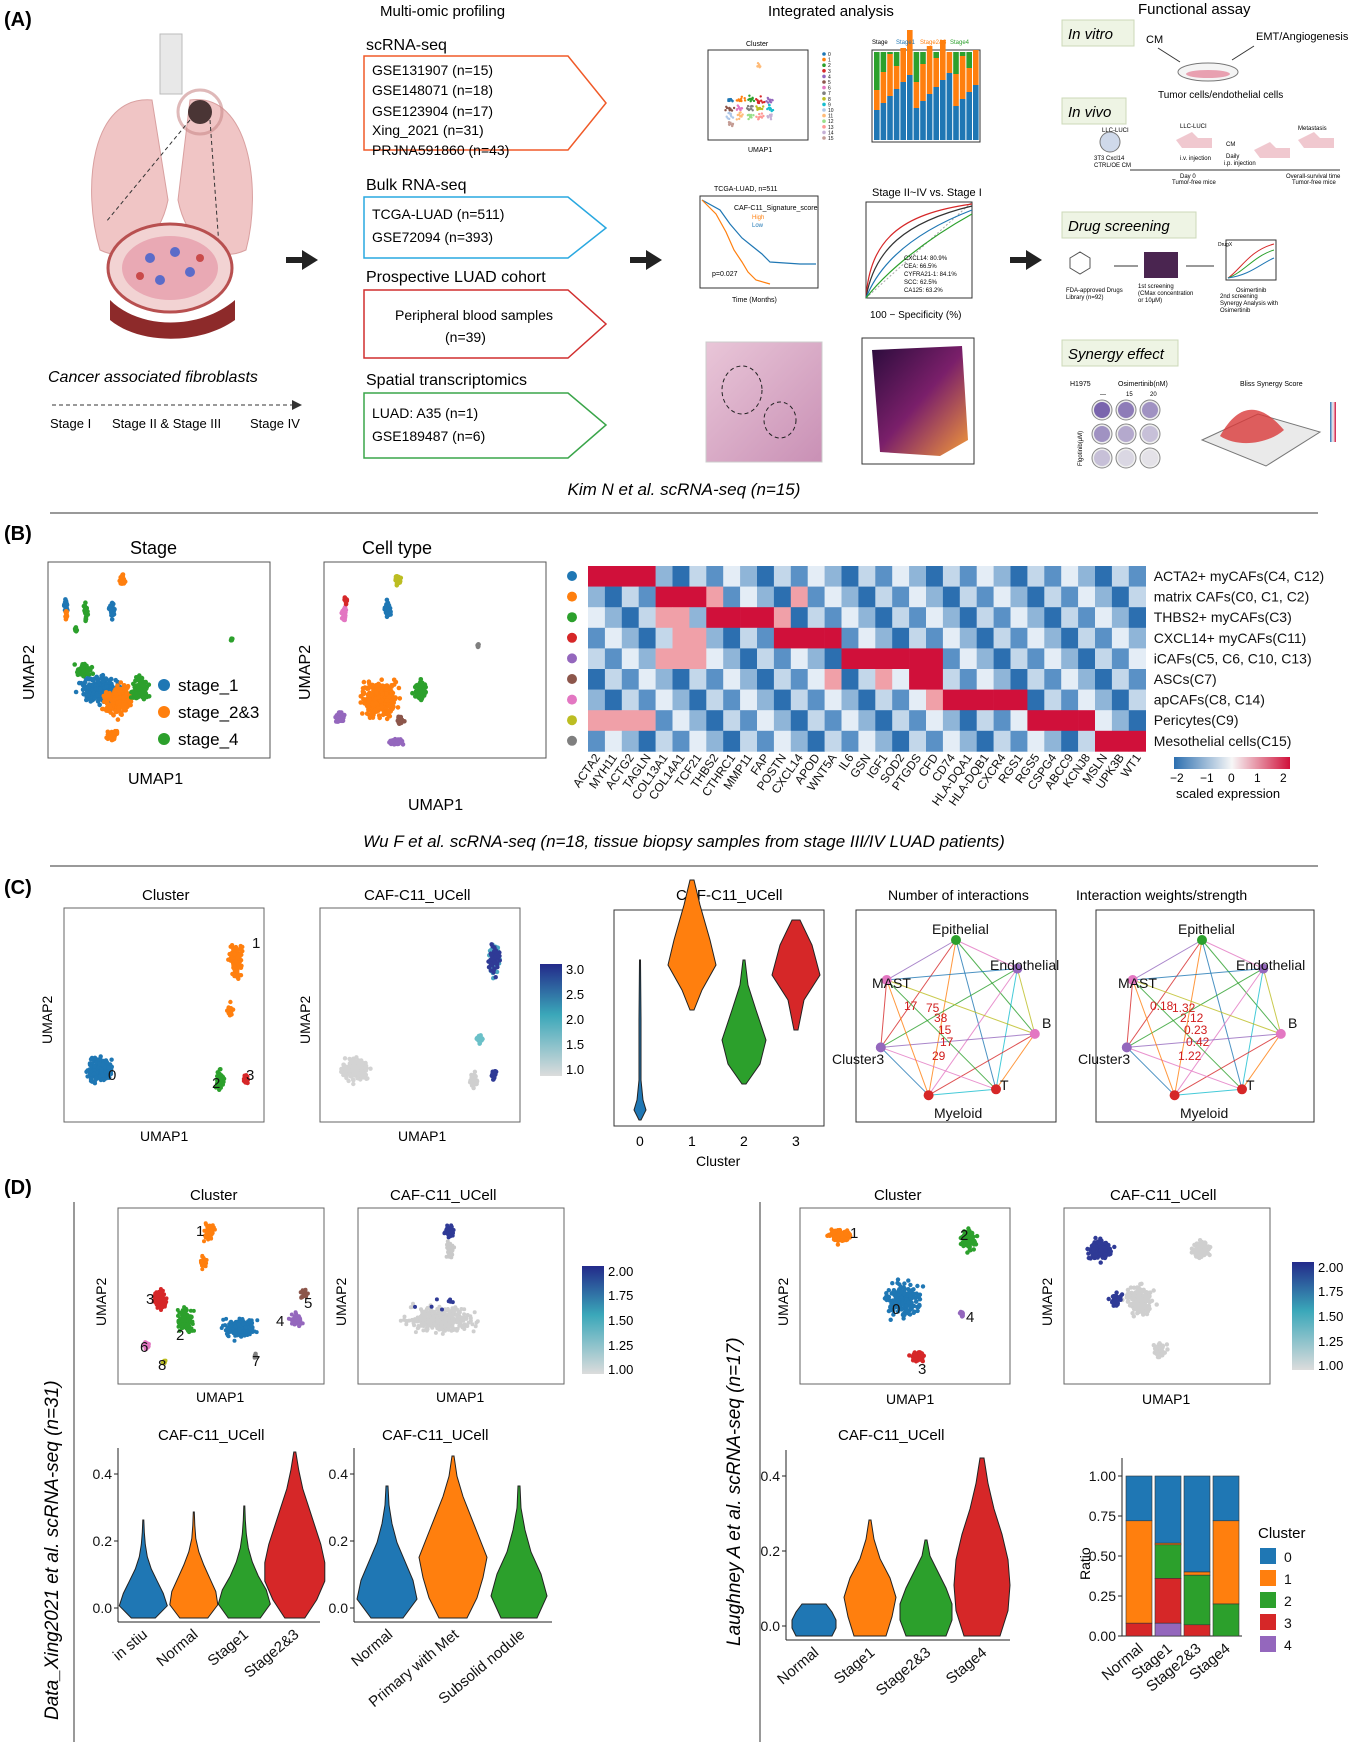 The width and height of the screenshot is (1367, 1763). I want to click on d1-ucell-title: CAF-C11_UCell, so click(443, 1195).